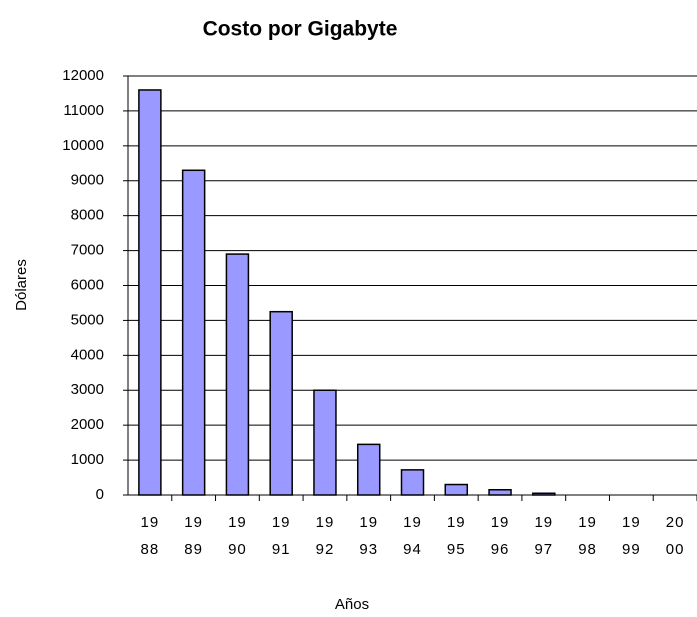 The width and height of the screenshot is (697, 617). What do you see at coordinates (369, 536) in the screenshot?
I see `x-tick-label: 1993` at bounding box center [369, 536].